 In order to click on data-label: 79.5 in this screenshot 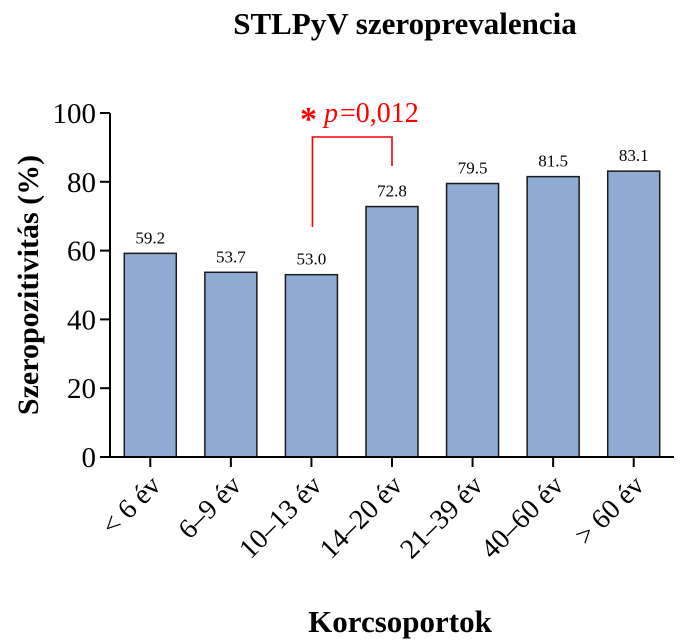, I will do `click(473, 168)`.